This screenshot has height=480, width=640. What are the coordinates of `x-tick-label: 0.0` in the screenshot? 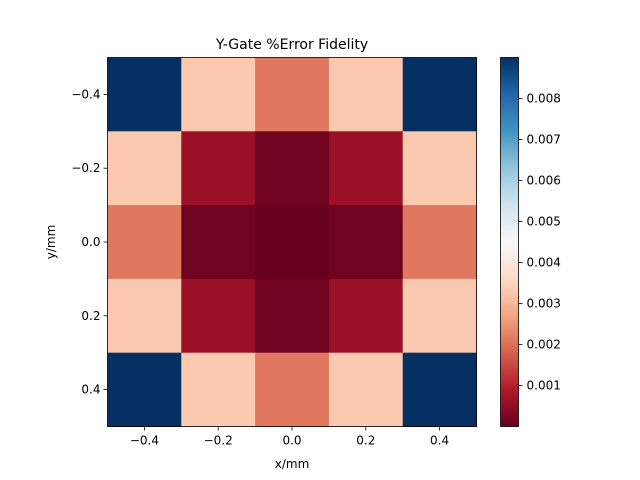 It's located at (291, 441).